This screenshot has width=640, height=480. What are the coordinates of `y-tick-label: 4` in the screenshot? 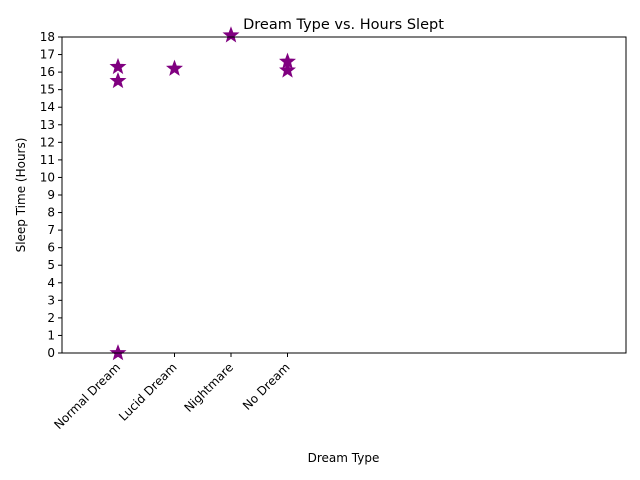 It's located at (51, 283).